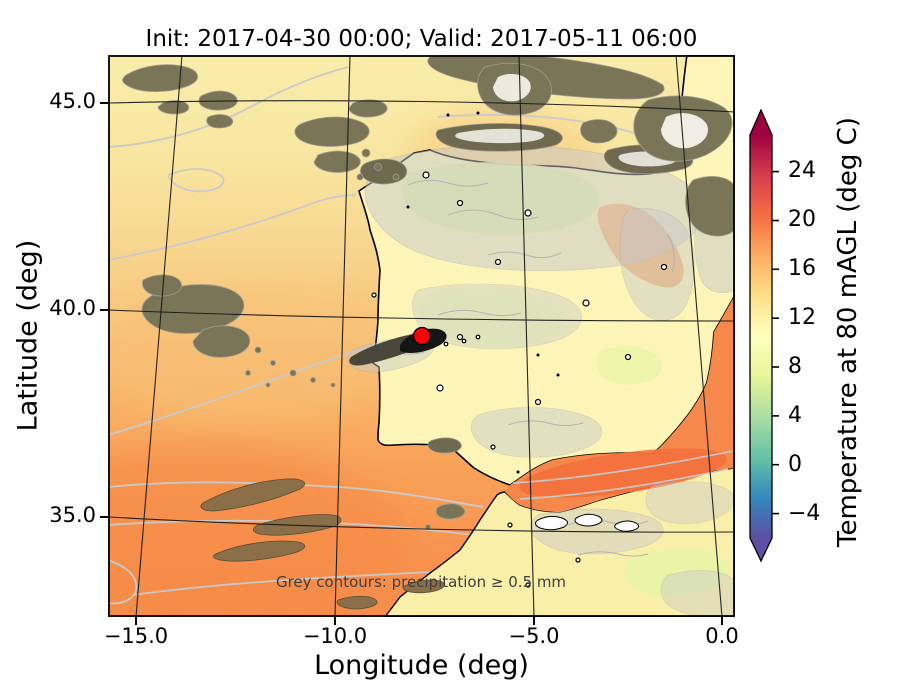 Image resolution: width=900 pixels, height=700 pixels. I want to click on colorbar-gradient, so click(761, 336).